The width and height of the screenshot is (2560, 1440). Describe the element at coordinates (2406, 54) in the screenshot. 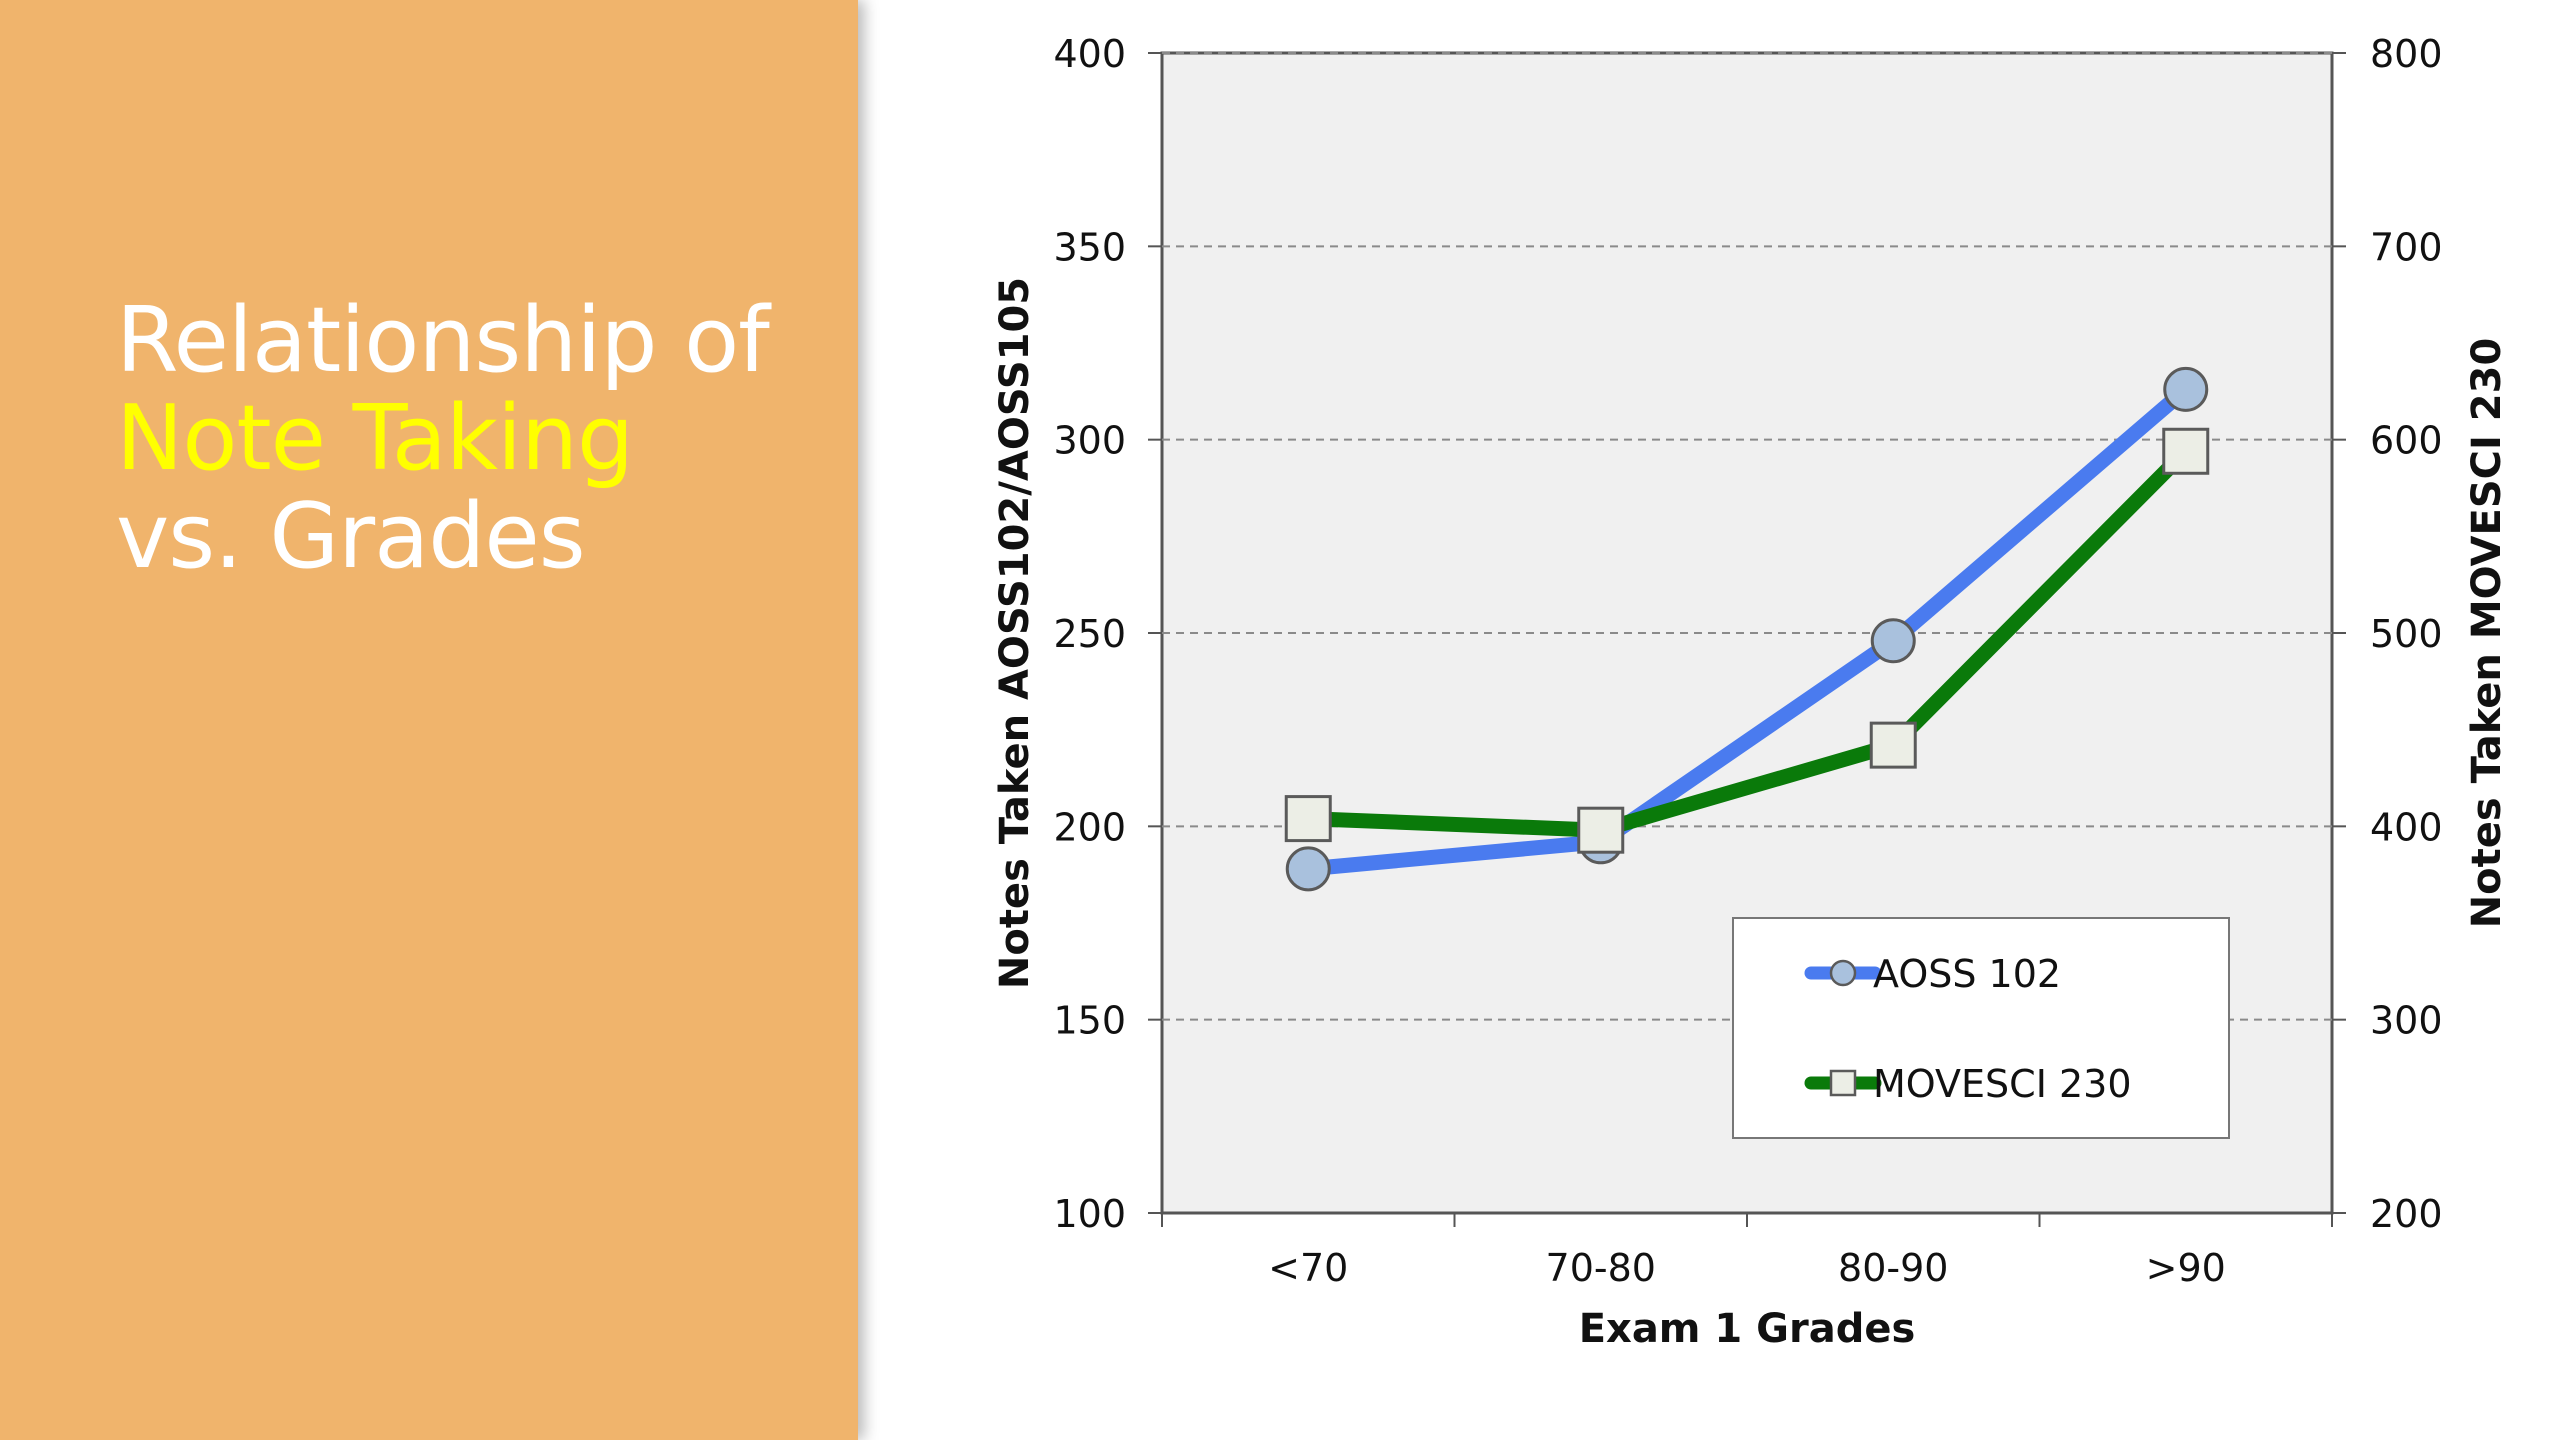

I see `y2-tick-label: 800` at that location.